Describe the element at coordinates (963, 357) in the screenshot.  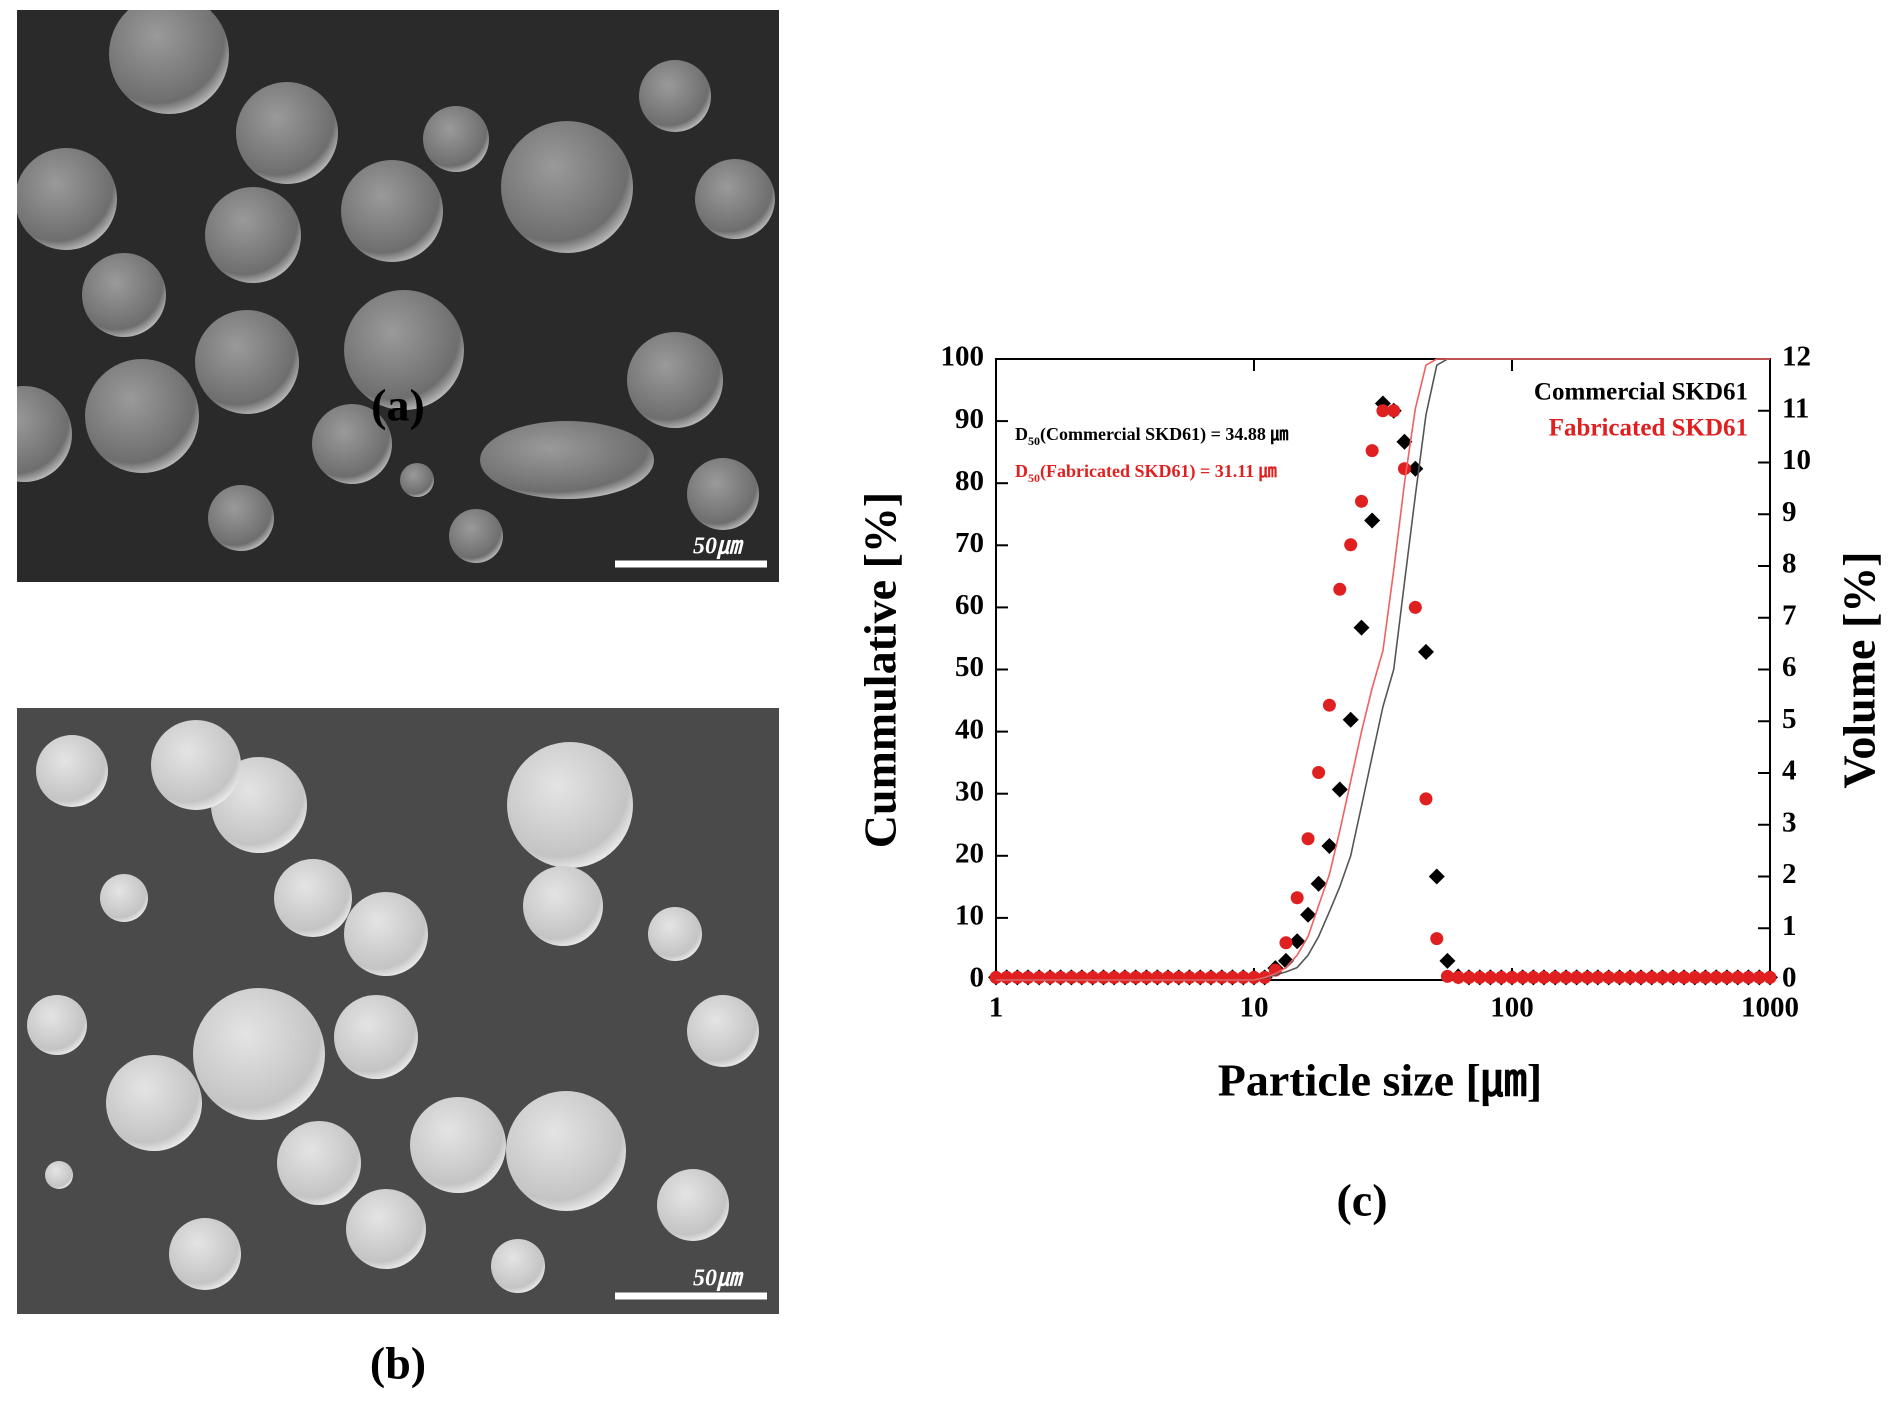
I see `y-tick-label: 100` at that location.